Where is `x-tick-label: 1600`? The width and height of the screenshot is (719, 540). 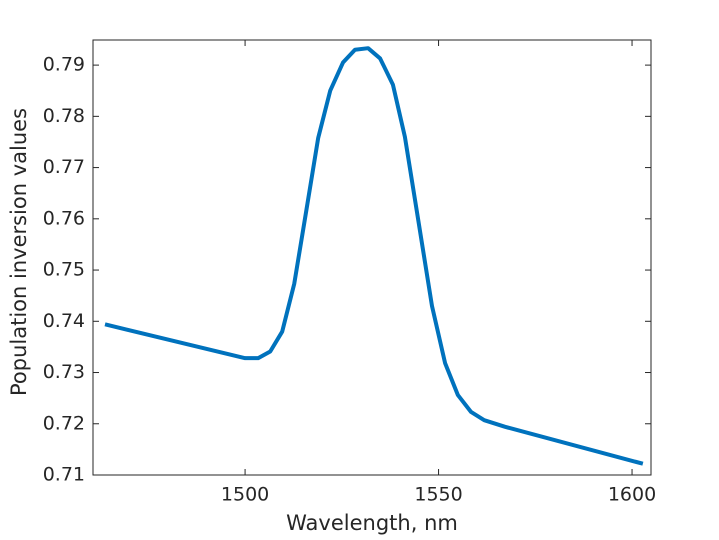 x-tick-label: 1600 is located at coordinates (632, 495).